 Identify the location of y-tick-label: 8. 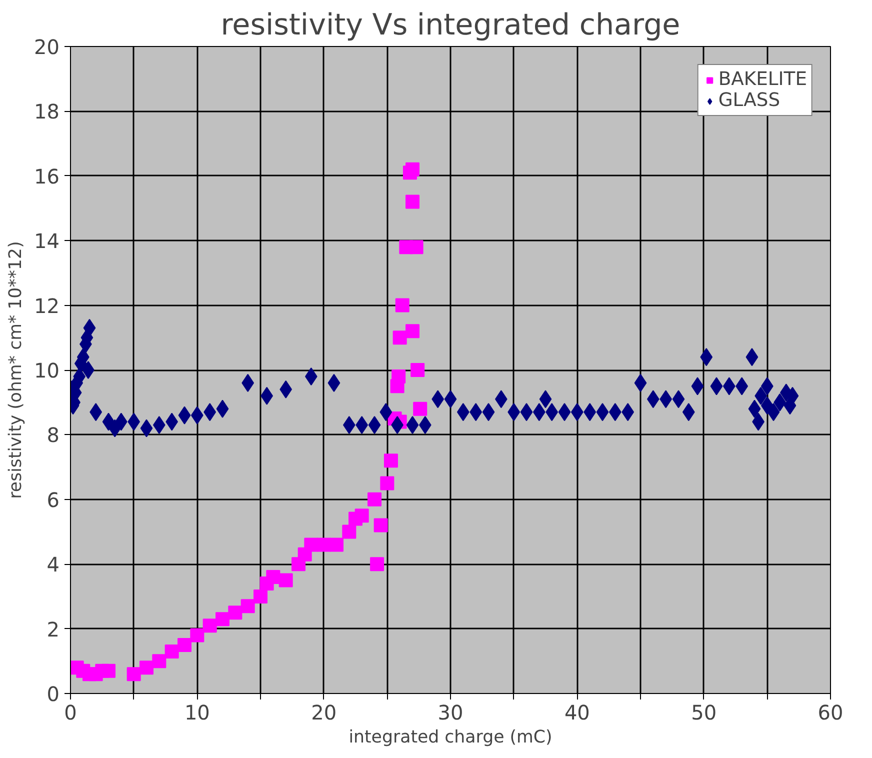
(53, 435).